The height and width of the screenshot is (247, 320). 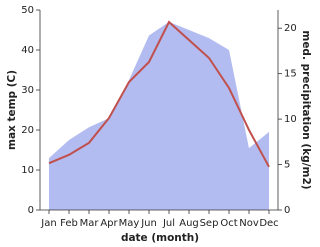 What do you see at coordinates (209, 223) in the screenshot?
I see `x-tick-label: Sep` at bounding box center [209, 223].